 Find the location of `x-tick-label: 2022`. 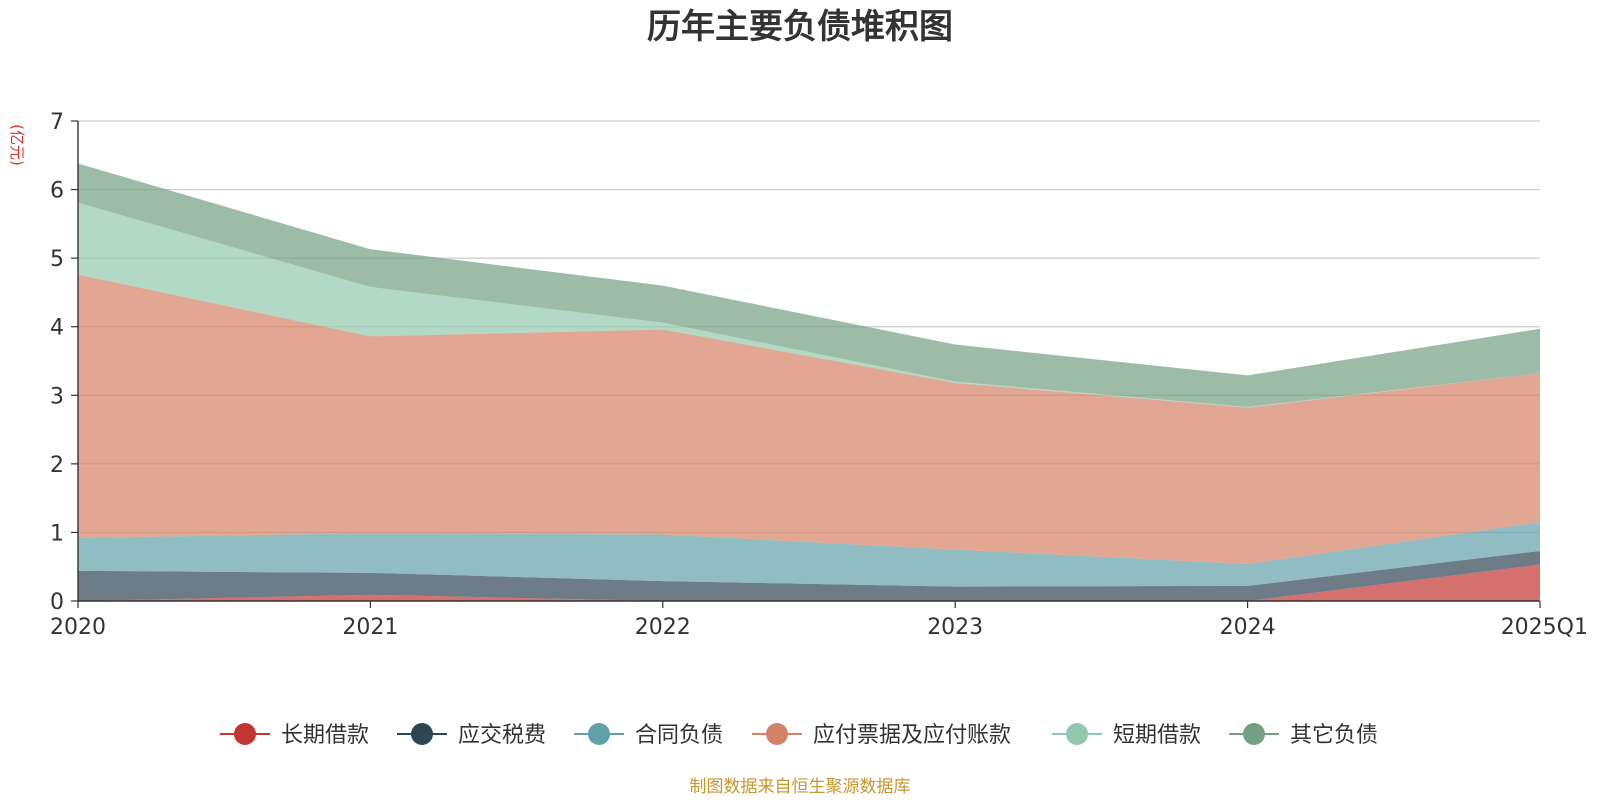

x-tick-label: 2022 is located at coordinates (663, 627).